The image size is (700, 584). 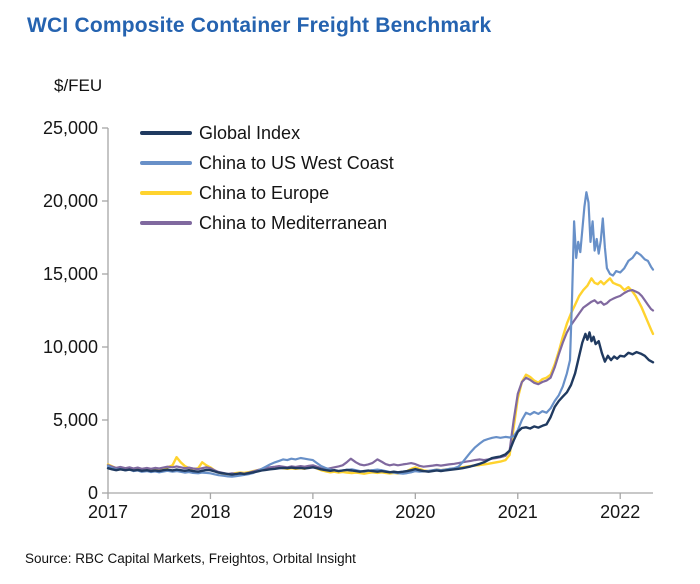 What do you see at coordinates (70, 274) in the screenshot?
I see `y-tick-label: 15,000` at bounding box center [70, 274].